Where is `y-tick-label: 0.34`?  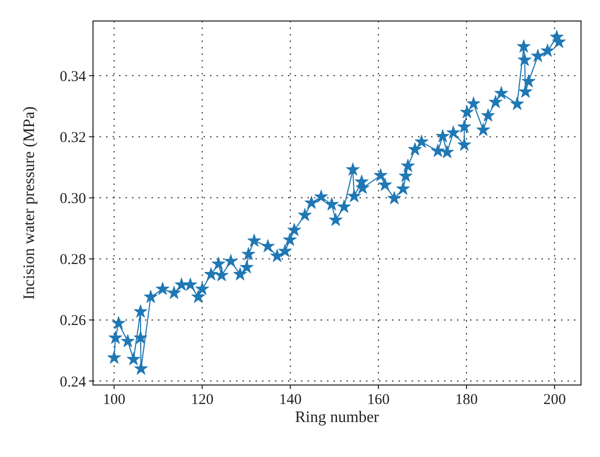 y-tick-label: 0.34 is located at coordinates (73, 76).